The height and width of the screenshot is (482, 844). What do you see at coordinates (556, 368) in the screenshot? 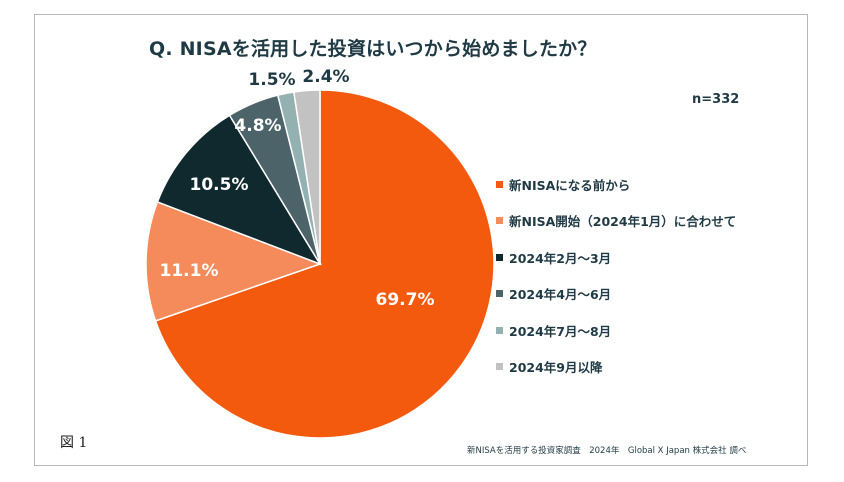
I see `legend-label: 2024年9月以降` at bounding box center [556, 368].